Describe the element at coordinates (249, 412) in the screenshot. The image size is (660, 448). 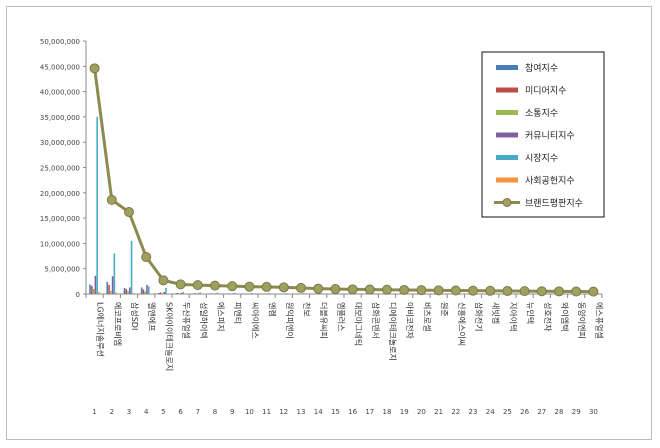
I see `rank-label: 10` at that location.